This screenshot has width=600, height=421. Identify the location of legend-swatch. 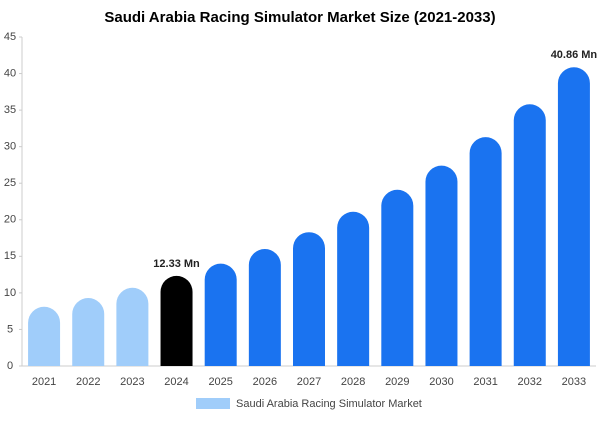
(213, 403).